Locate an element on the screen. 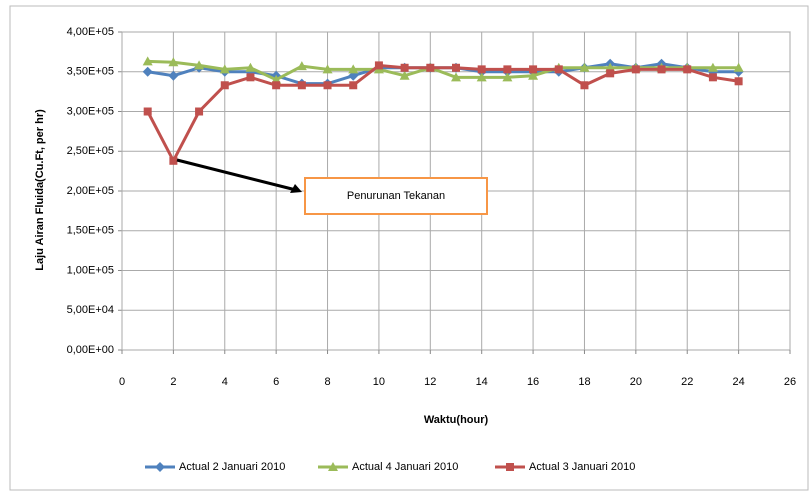 The height and width of the screenshot is (495, 812). y-axis-title: Laju Airan Fluida(Cu.Ft, per hr) is located at coordinates (40, 190).